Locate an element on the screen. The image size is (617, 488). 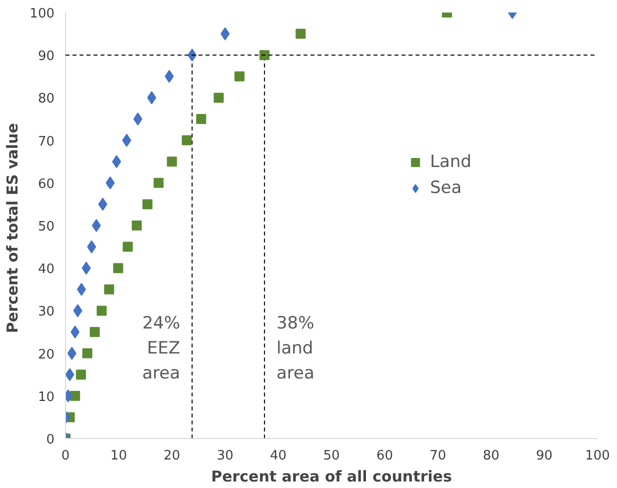
y-tick-label: 70 is located at coordinates (46, 142).